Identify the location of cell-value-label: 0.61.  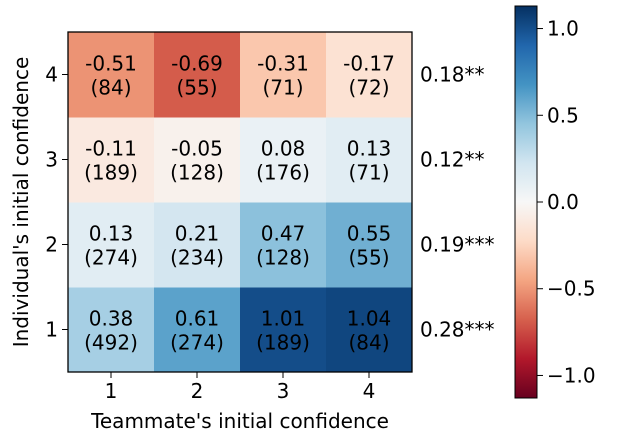
(197, 319).